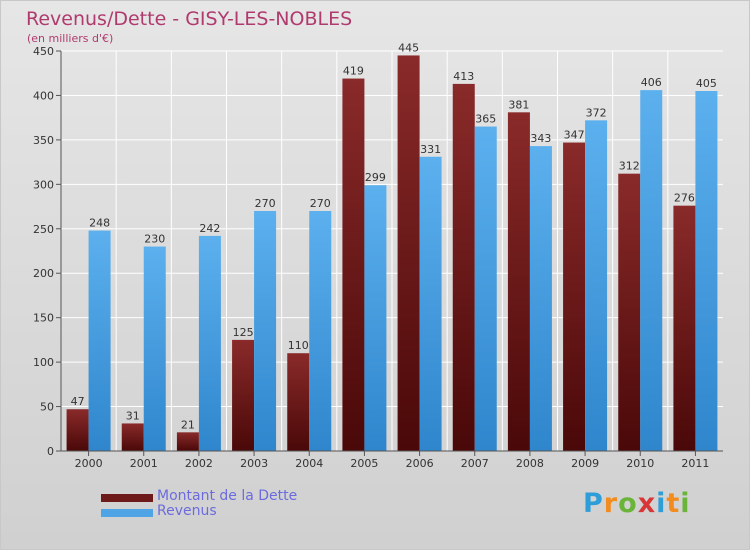 The height and width of the screenshot is (550, 750). What do you see at coordinates (420, 463) in the screenshot?
I see `x-tick-label: 2006` at bounding box center [420, 463].